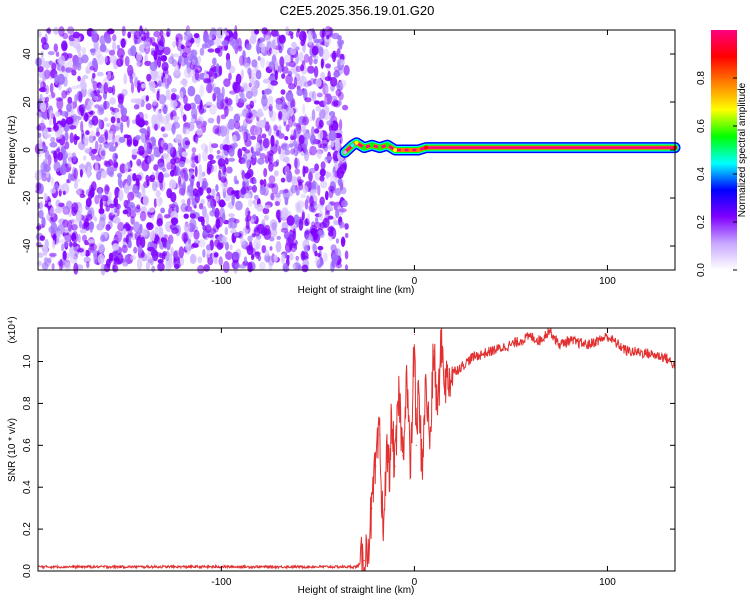 The height and width of the screenshot is (600, 750). What do you see at coordinates (27, 102) in the screenshot?
I see `y-tick-label: 20` at bounding box center [27, 102].